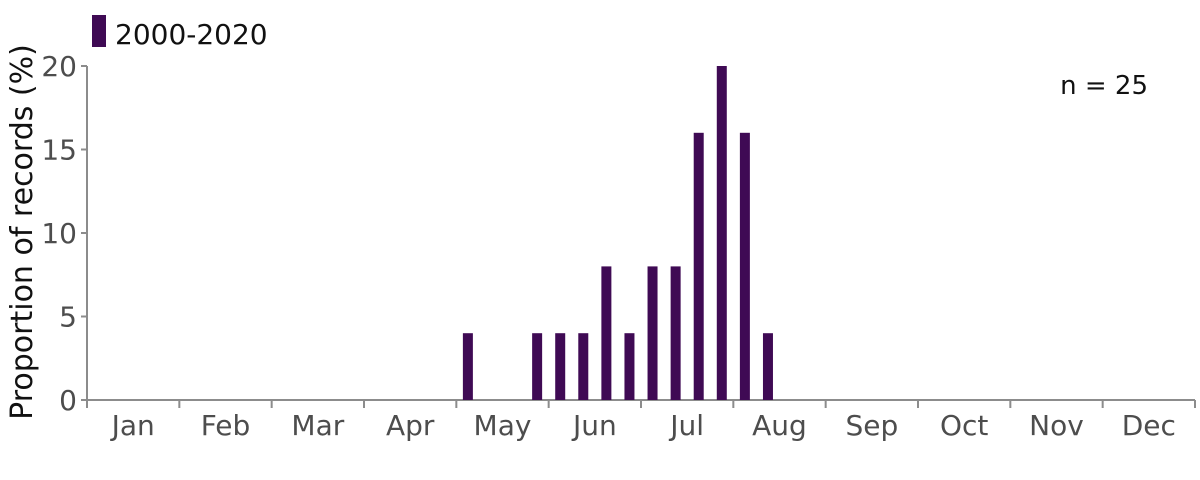 This screenshot has height=480, width=1200. What do you see at coordinates (1056, 425) in the screenshot?
I see `x-tick-label-nov: Nov` at bounding box center [1056, 425].